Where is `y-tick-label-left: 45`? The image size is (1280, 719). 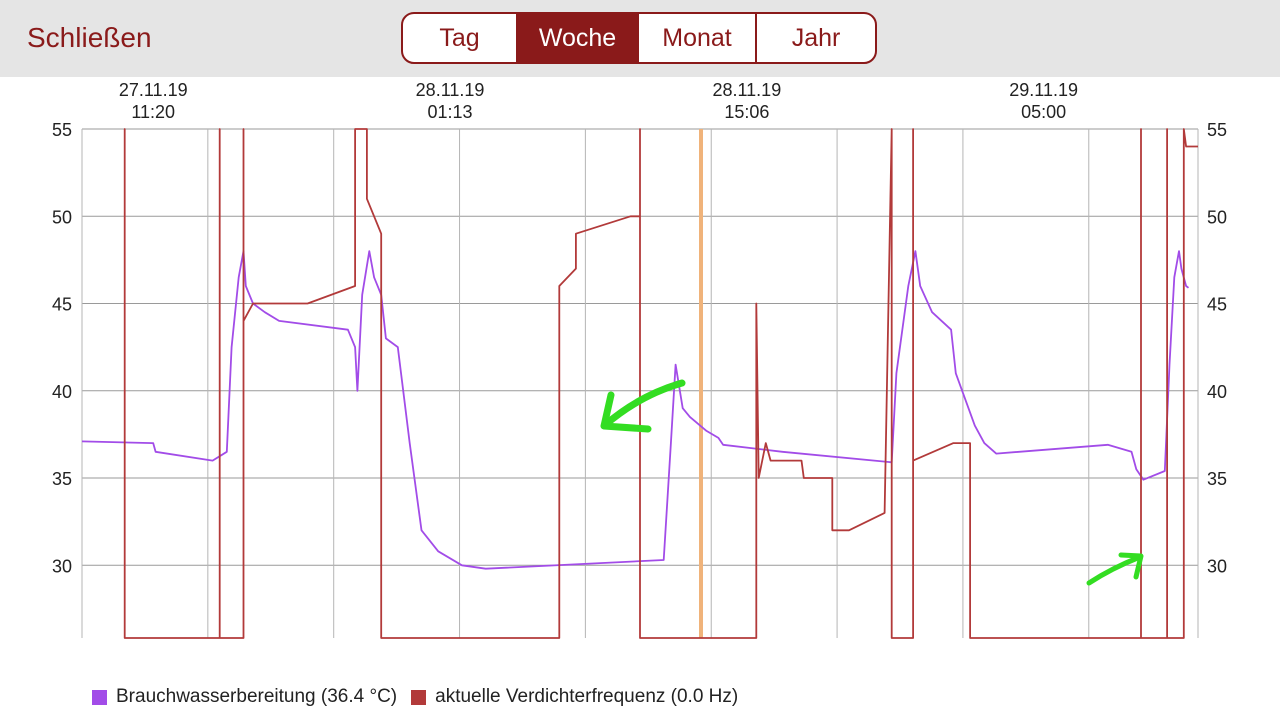
y-tick-label-left: 45 is located at coordinates (62, 305).